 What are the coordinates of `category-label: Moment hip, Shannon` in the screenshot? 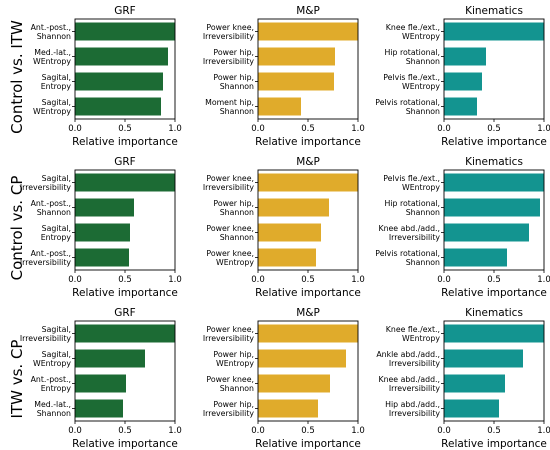 It's located at (229, 107).